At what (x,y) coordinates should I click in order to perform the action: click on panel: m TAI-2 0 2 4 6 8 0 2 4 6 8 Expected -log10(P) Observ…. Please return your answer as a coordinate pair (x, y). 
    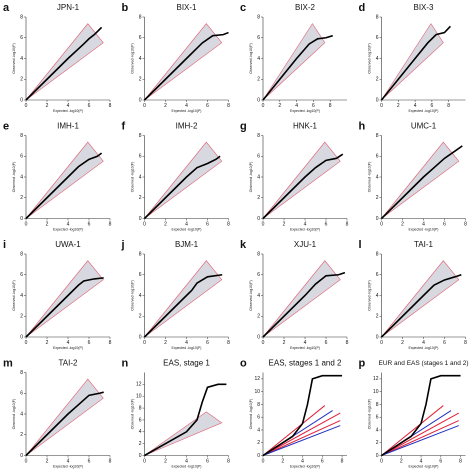
    Looking at the image, I should click on (57, 412).